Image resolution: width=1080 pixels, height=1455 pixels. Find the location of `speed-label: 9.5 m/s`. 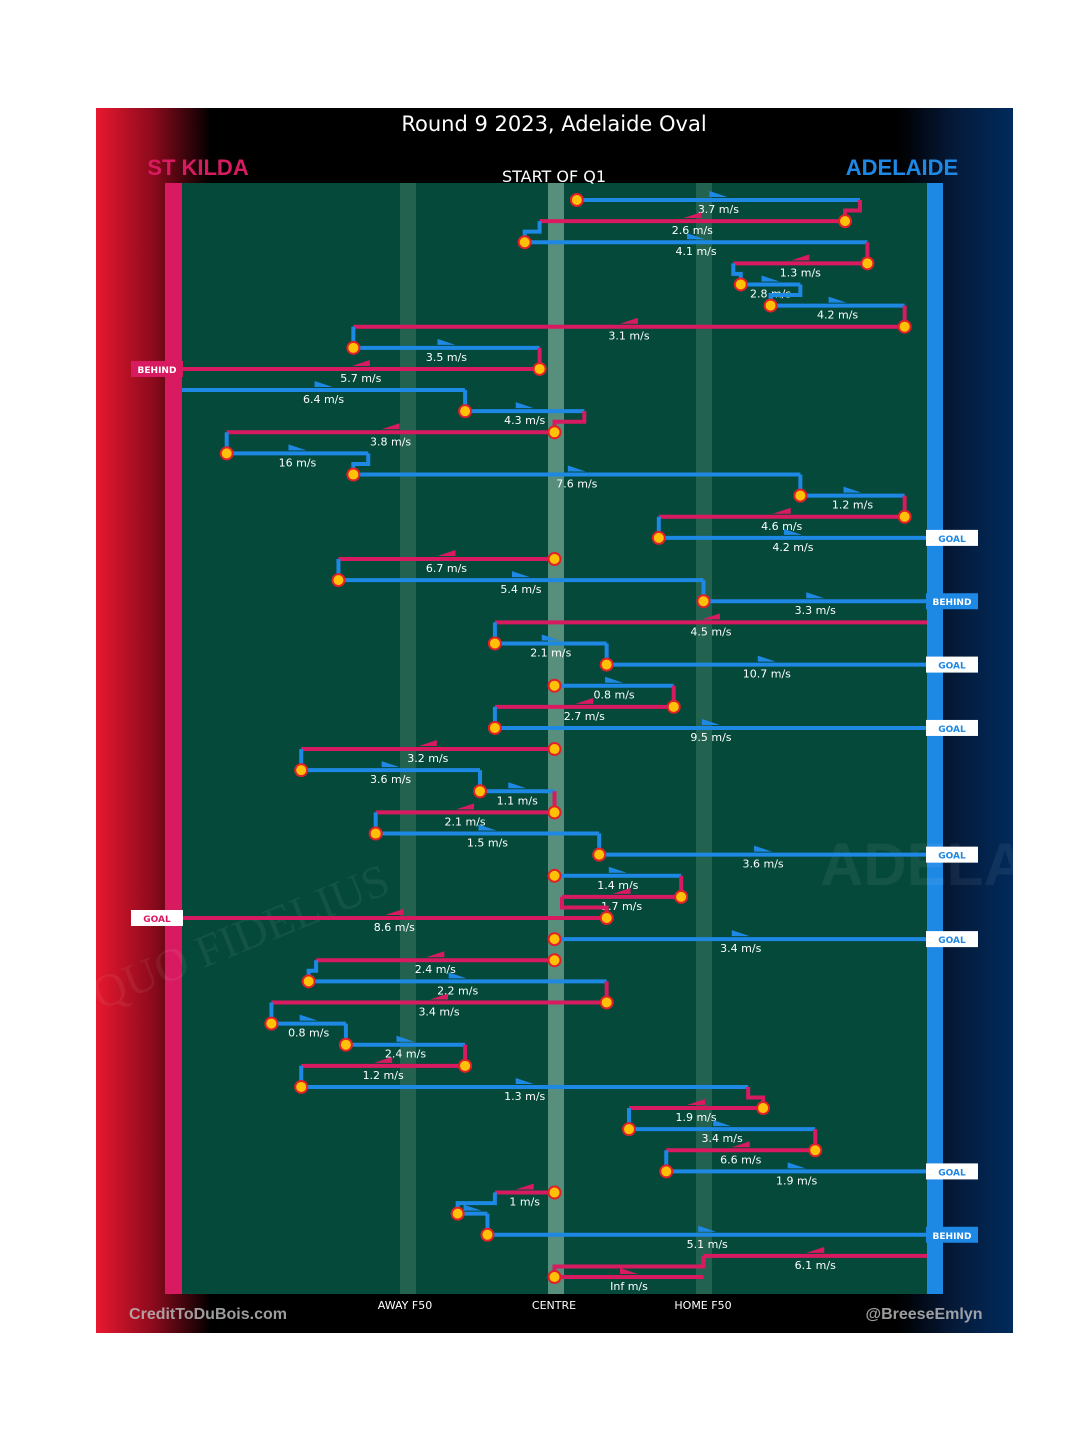

speed-label: 9.5 m/s is located at coordinates (710, 737).